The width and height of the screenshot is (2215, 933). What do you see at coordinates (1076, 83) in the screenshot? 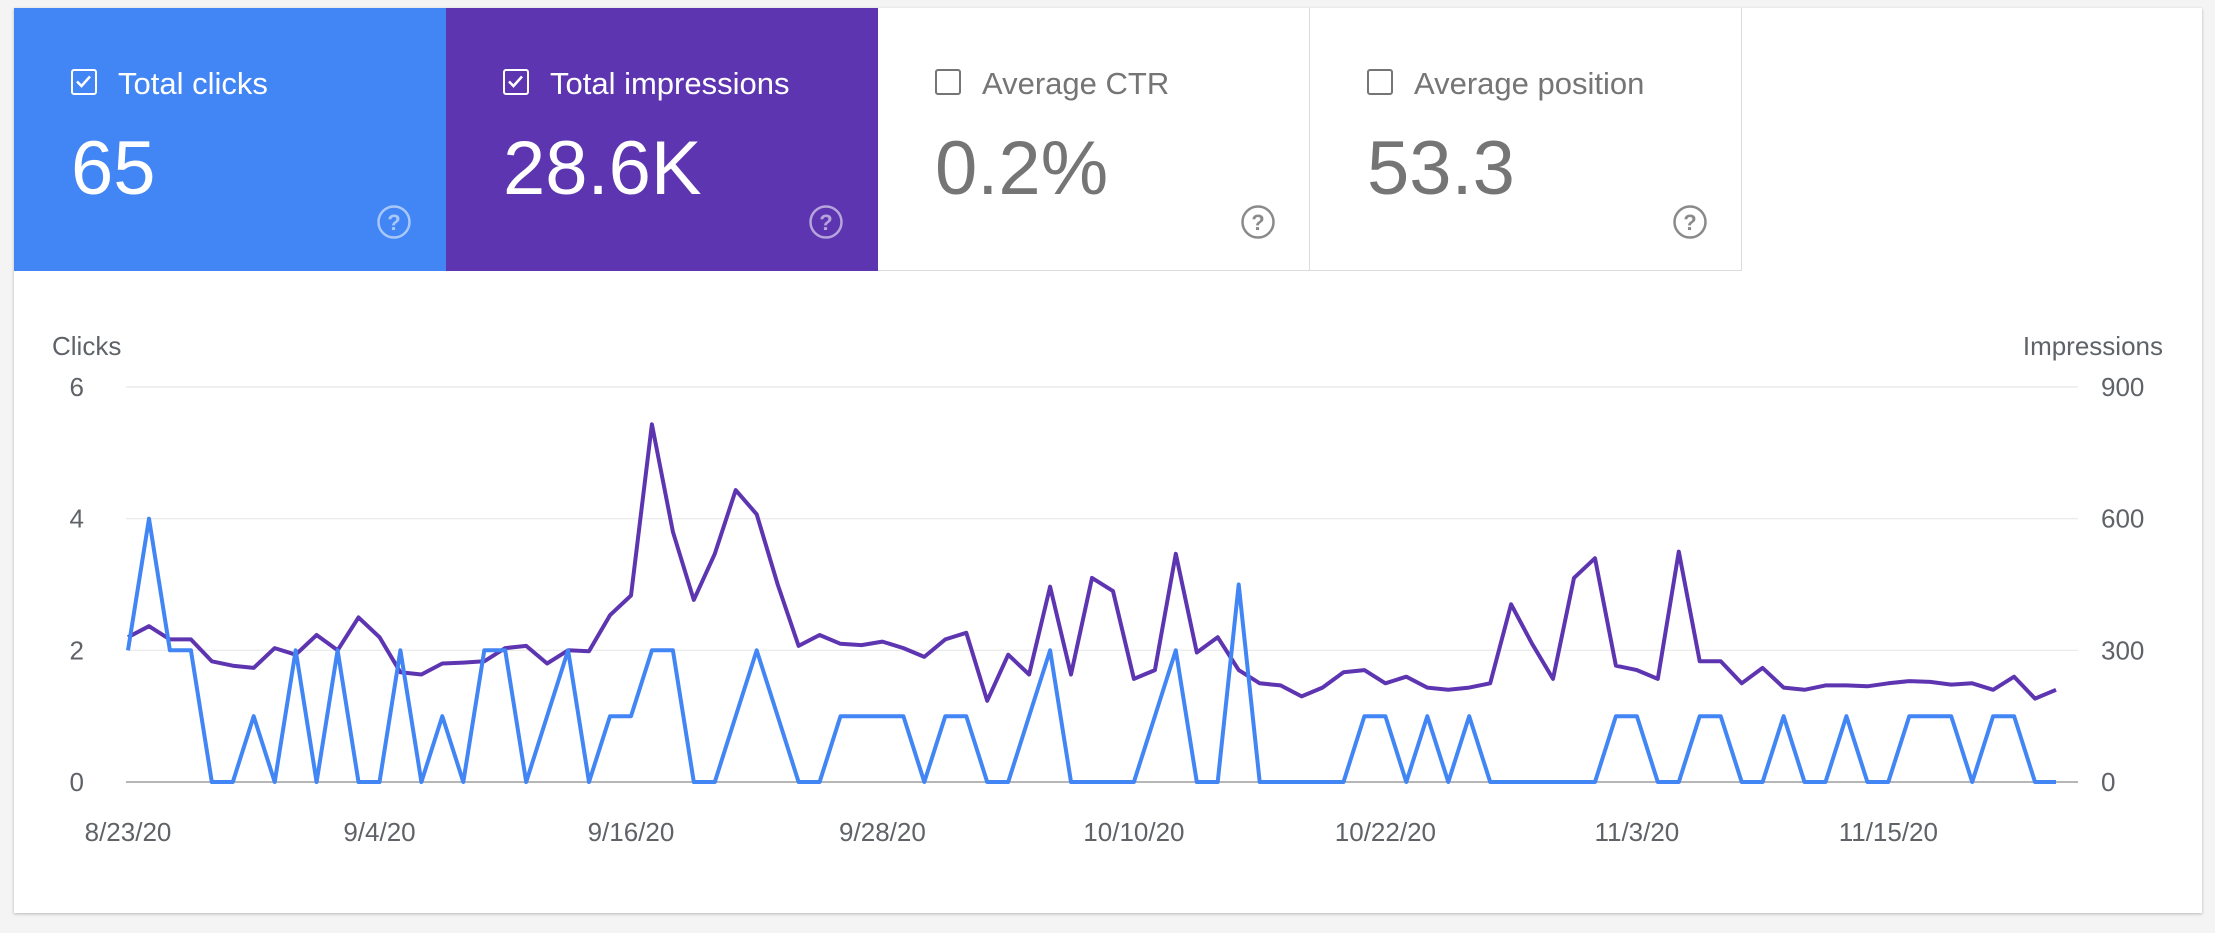
I see `metric-label: Average CTR` at bounding box center [1076, 83].